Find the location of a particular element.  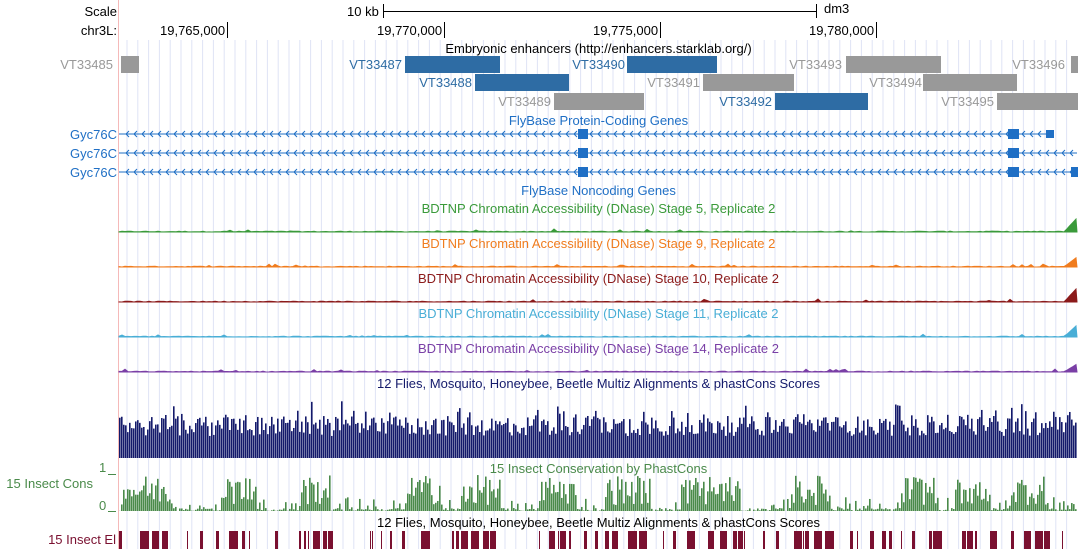

enhancer-label: VT33495 is located at coordinates (967, 101).